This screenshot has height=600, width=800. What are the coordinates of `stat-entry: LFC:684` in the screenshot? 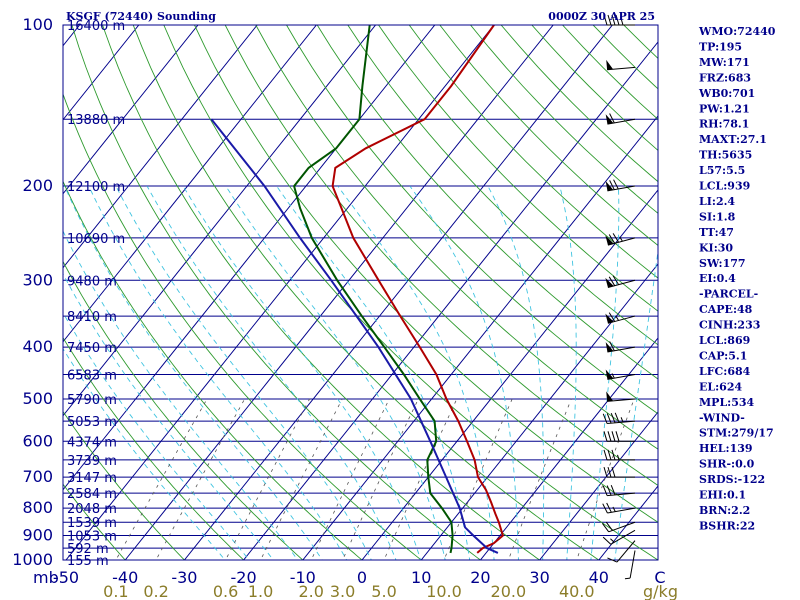 It's located at (725, 371).